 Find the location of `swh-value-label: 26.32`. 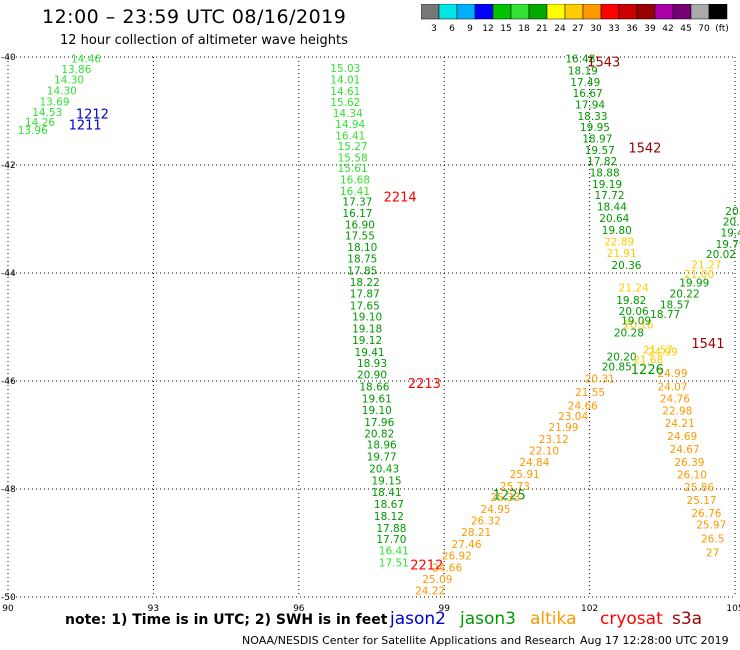

swh-value-label: 26.32 is located at coordinates (486, 521).